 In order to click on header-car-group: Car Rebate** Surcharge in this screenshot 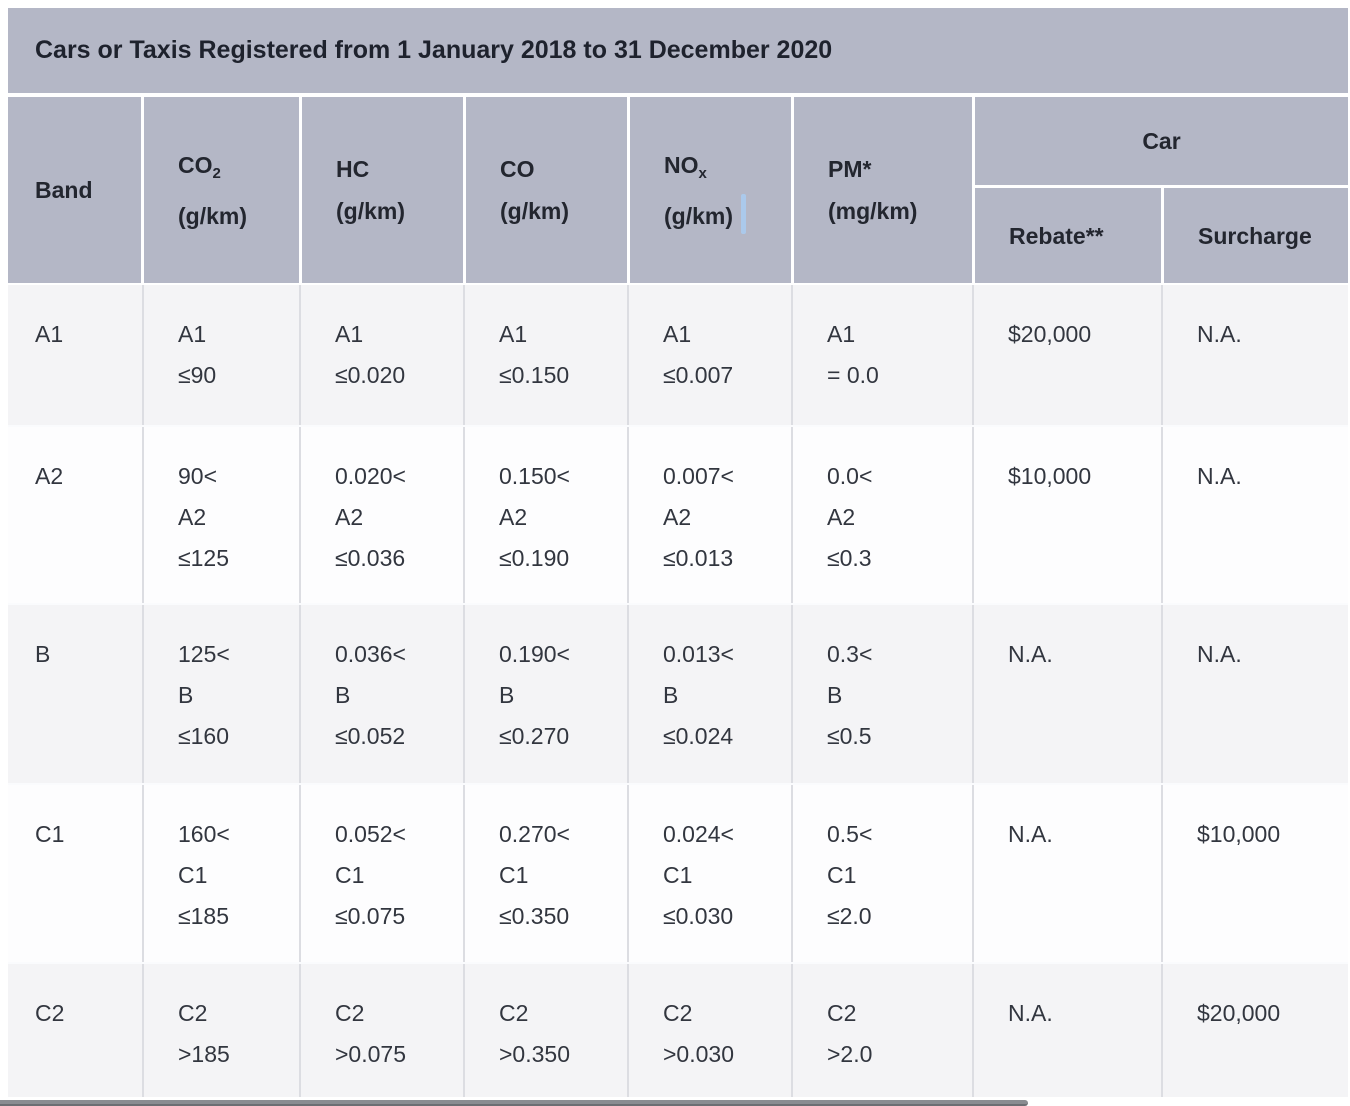, I will do `click(1161, 190)`.